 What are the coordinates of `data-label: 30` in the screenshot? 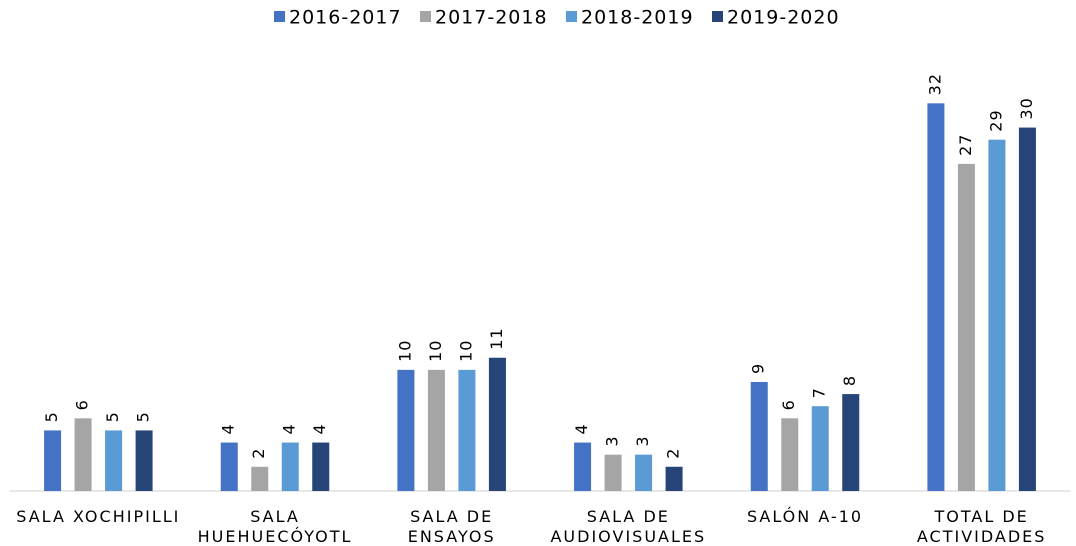 It's located at (1026, 108).